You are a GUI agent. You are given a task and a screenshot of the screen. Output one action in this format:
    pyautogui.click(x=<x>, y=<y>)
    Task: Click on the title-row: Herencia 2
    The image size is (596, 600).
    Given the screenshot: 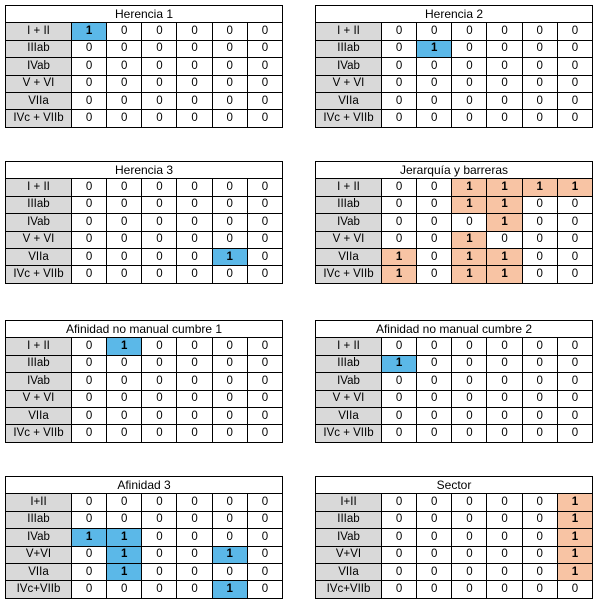 What is the action you would take?
    pyautogui.click(x=454, y=14)
    